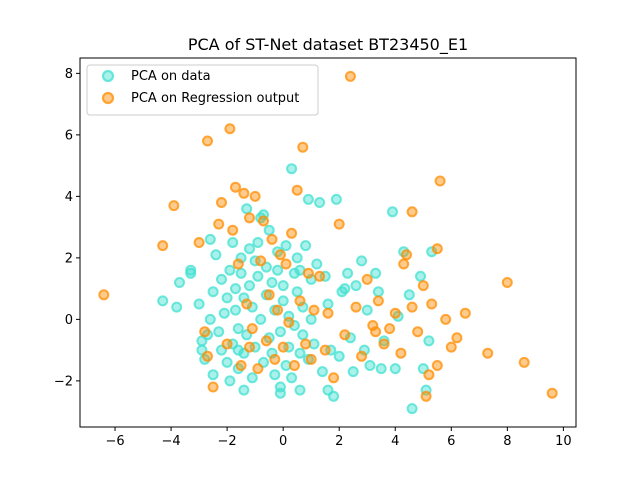 This screenshot has width=640, height=480. I want to click on x-tick-label: 2, so click(339, 441).